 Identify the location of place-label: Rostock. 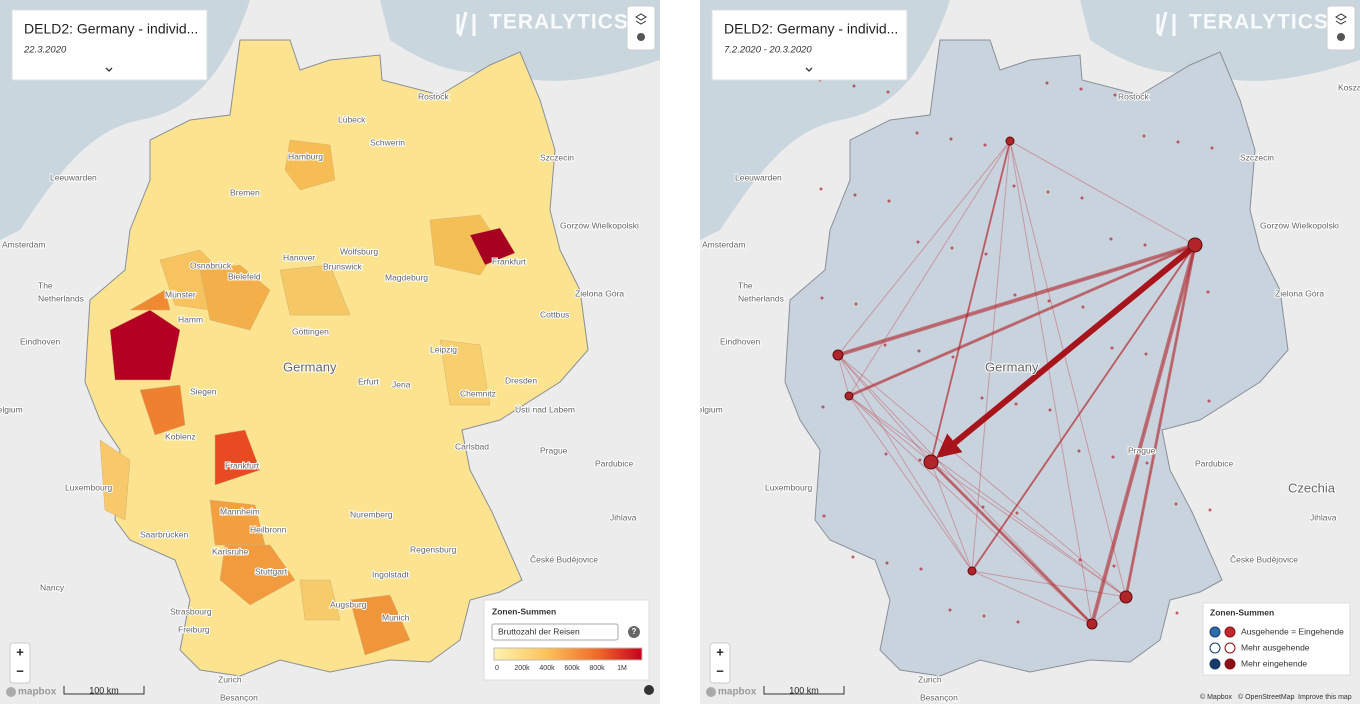
(1133, 96).